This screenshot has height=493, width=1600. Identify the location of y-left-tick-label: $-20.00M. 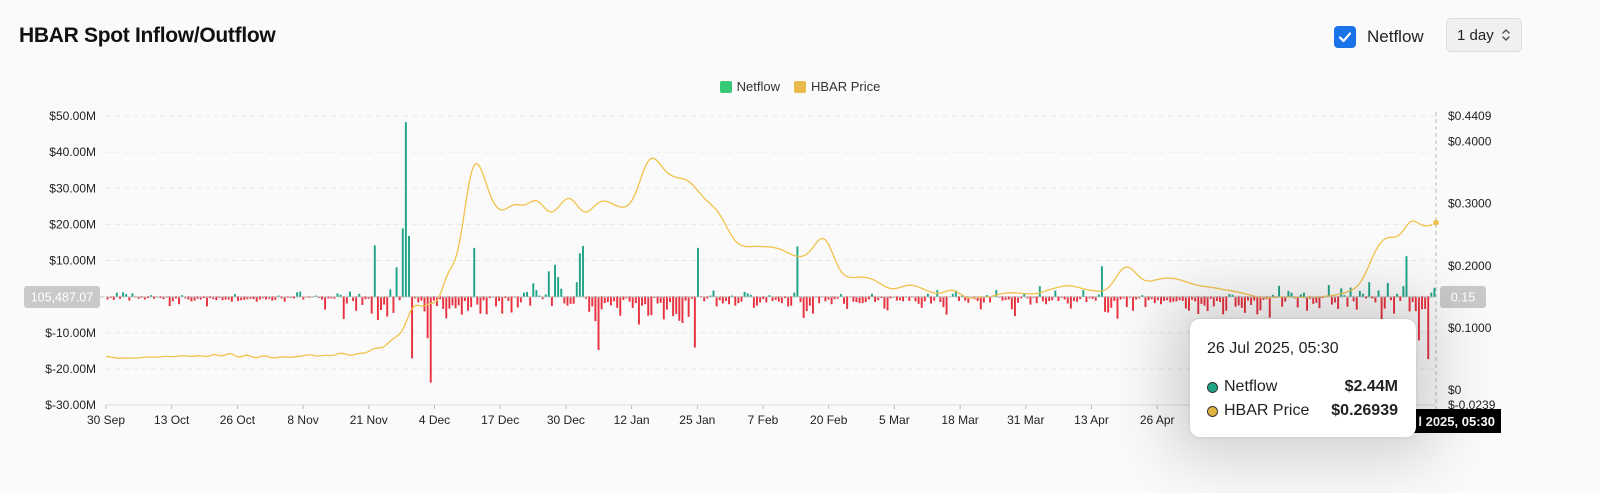
(70, 369).